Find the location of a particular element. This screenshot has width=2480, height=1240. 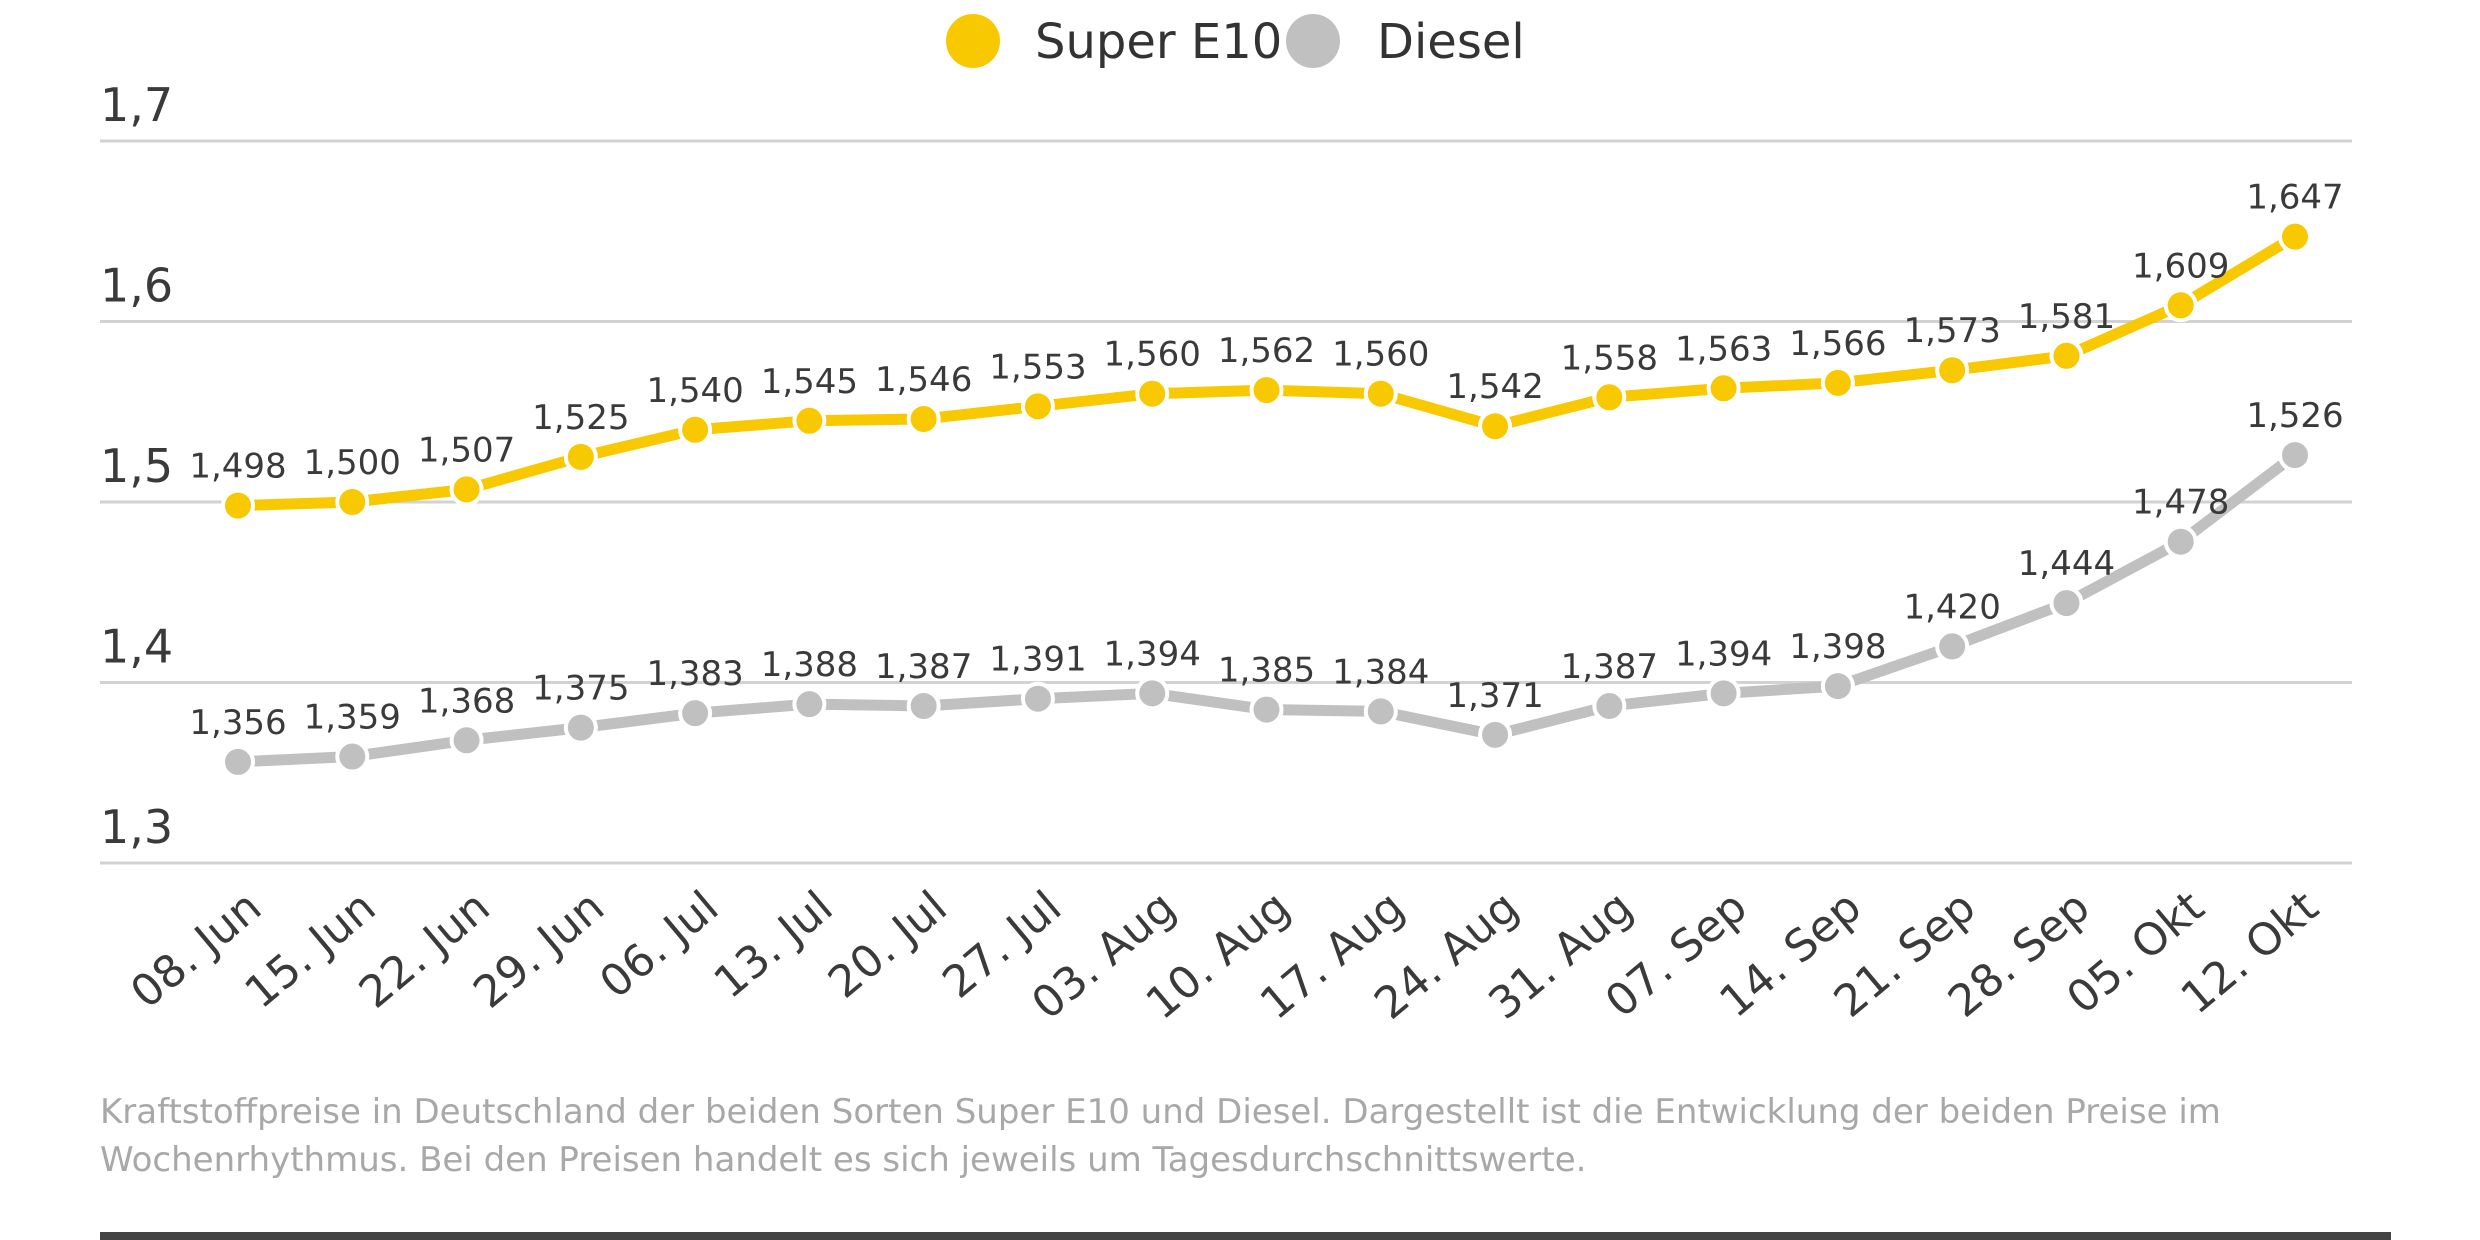

x-tick-label: 15. Jun is located at coordinates (311, 949).